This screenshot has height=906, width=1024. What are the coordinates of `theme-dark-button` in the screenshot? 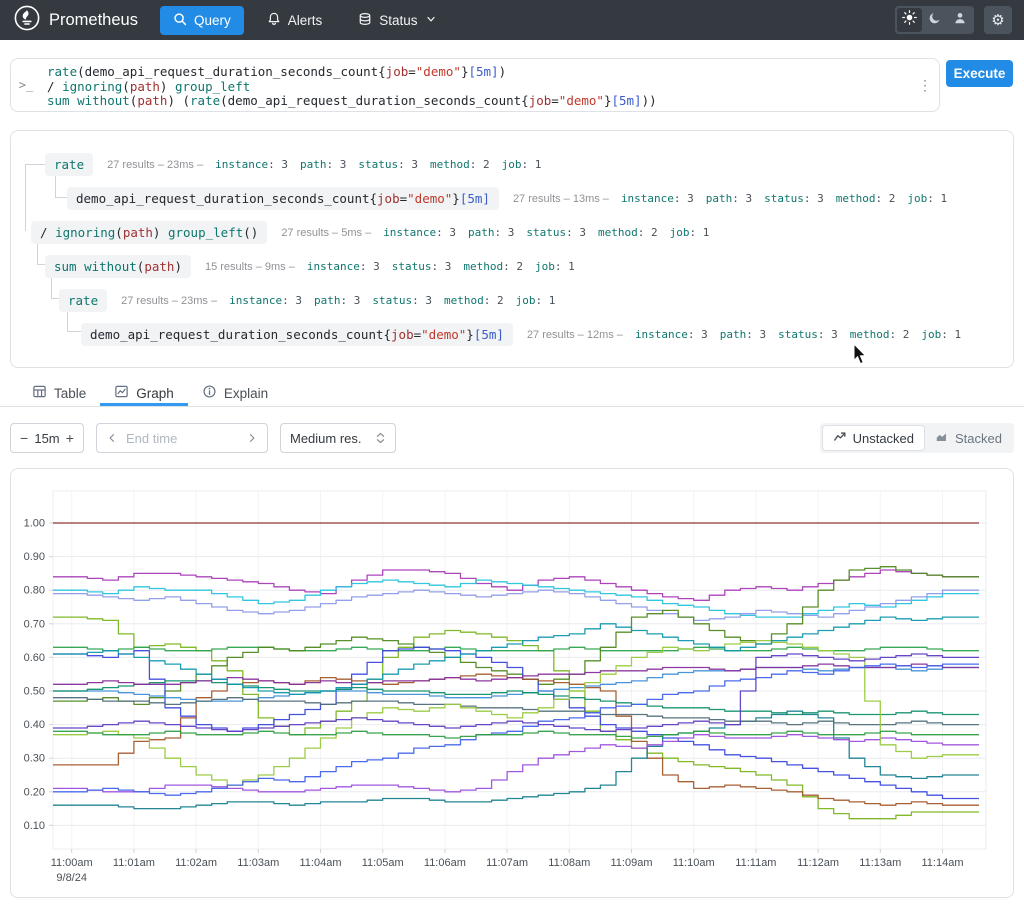 It's located at (934, 20).